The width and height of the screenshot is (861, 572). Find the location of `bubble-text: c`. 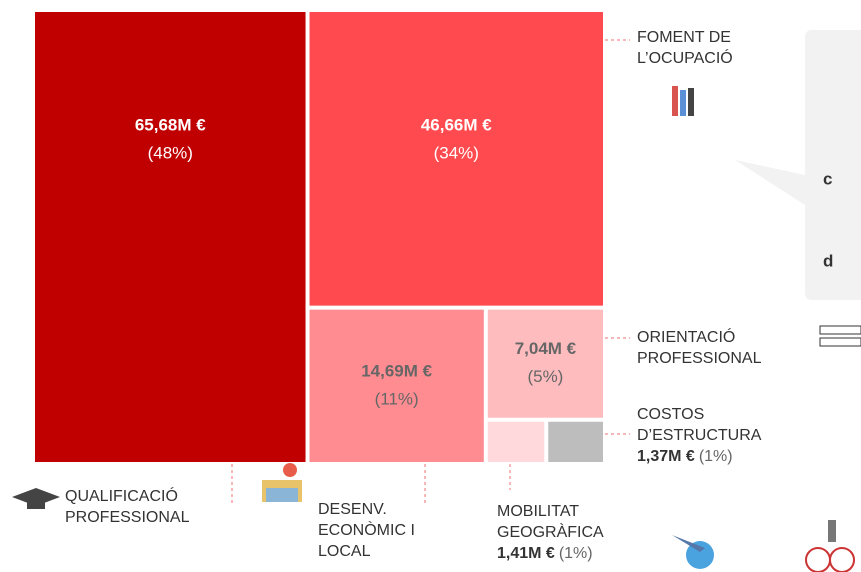

bubble-text: c is located at coordinates (827, 178).